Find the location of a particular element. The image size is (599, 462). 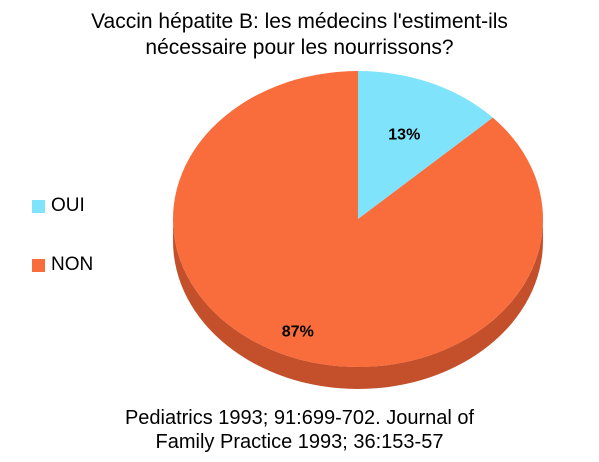

source-line-1: Pediatrics 1993; 91:699-702. Journal of is located at coordinates (299, 418).